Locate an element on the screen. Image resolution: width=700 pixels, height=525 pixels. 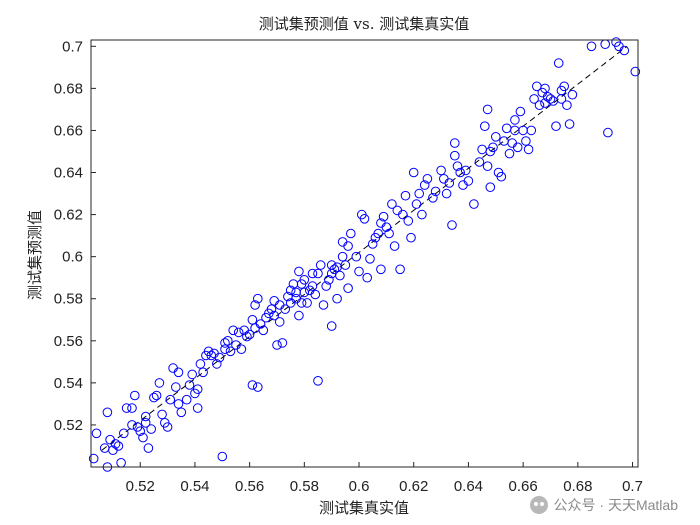
y-tick-label: 0.64 is located at coordinates (68, 173).